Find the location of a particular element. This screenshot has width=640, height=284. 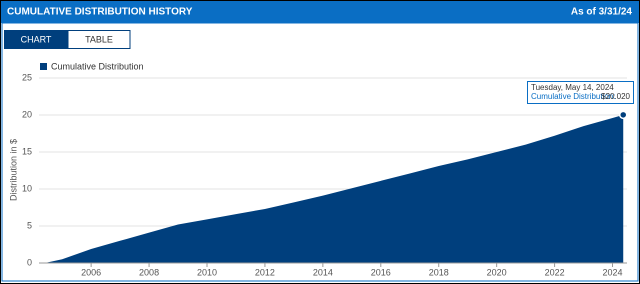

tooltip-date: Tuesday, May 14, 2024 is located at coordinates (572, 87).